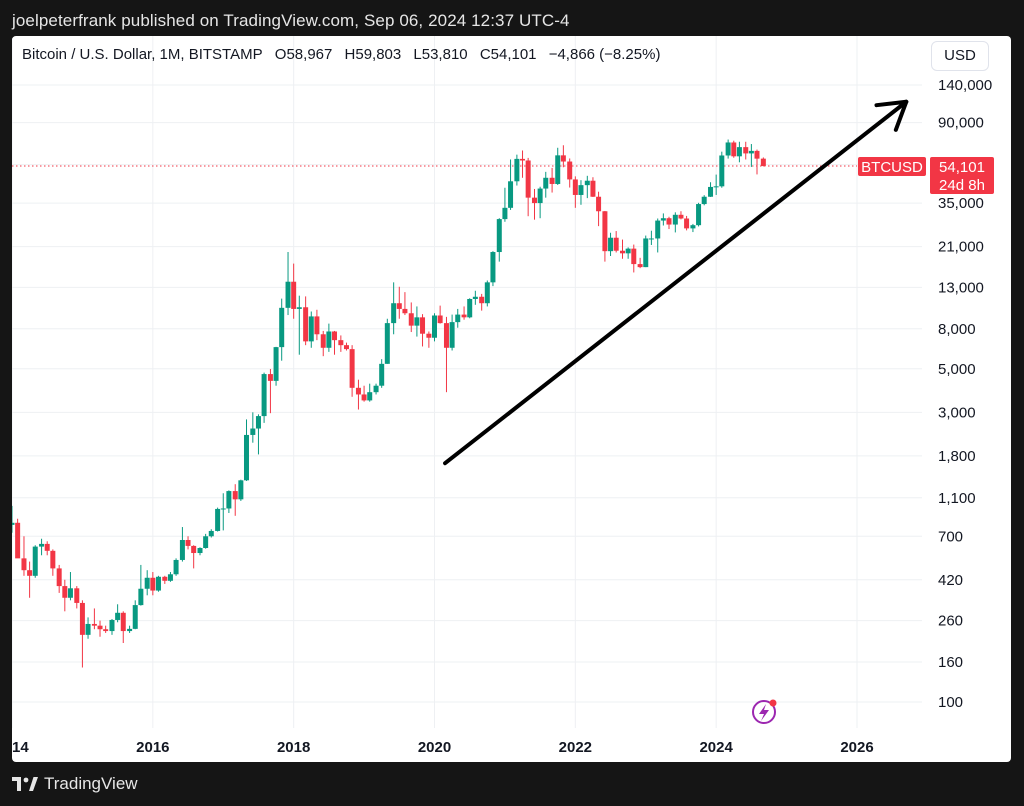  Describe the element at coordinates (960, 56) in the screenshot. I see `currency-button: USD` at that location.